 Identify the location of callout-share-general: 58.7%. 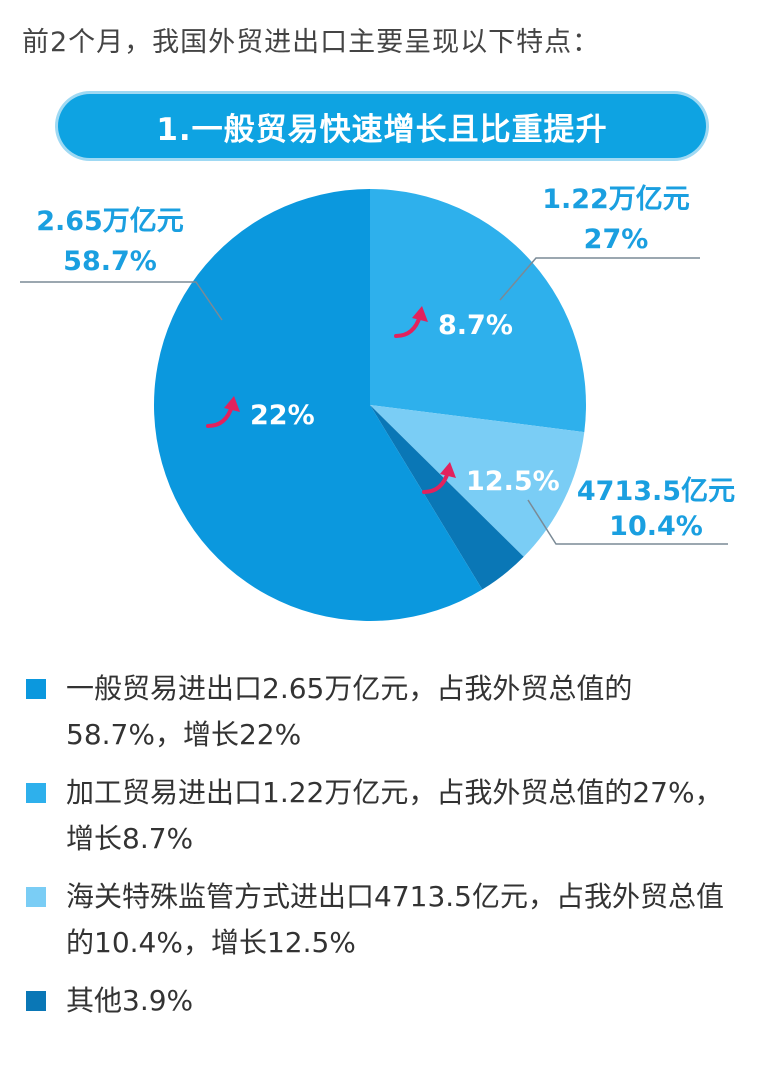
(110, 261).